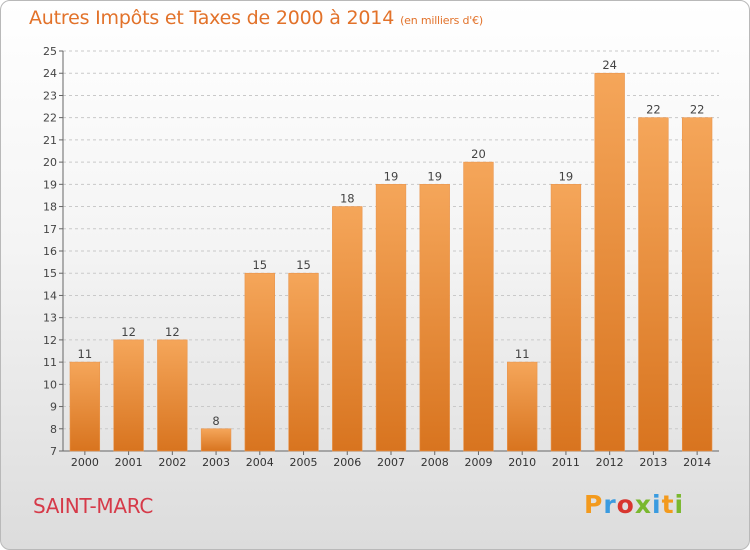  Describe the element at coordinates (347, 199) in the screenshot. I see `data-label: 18` at that location.